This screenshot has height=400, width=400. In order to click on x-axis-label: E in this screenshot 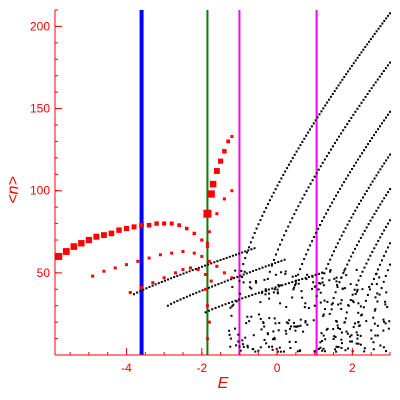, I will do `click(223, 383)`.